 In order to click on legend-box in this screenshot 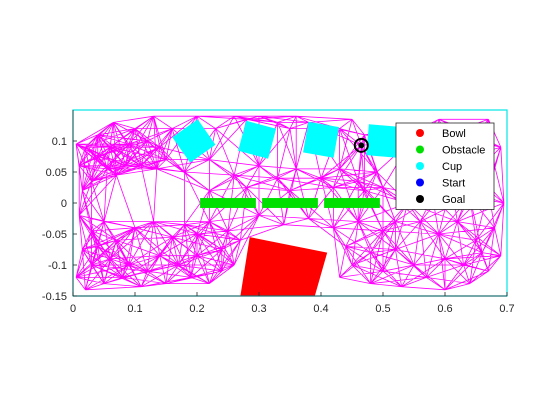, I will do `click(445, 166)`.